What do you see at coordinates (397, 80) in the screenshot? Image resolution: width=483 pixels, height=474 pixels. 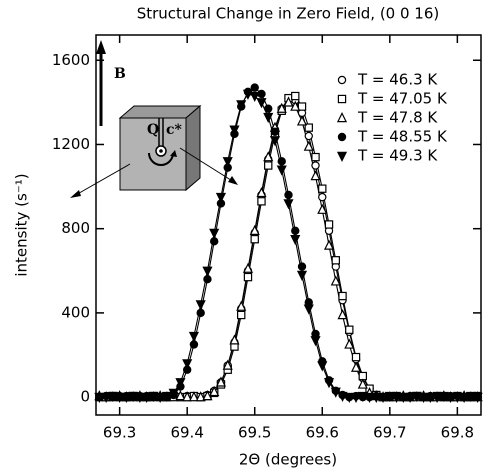 I see `legend-label: T = 46.3 K` at bounding box center [397, 80].